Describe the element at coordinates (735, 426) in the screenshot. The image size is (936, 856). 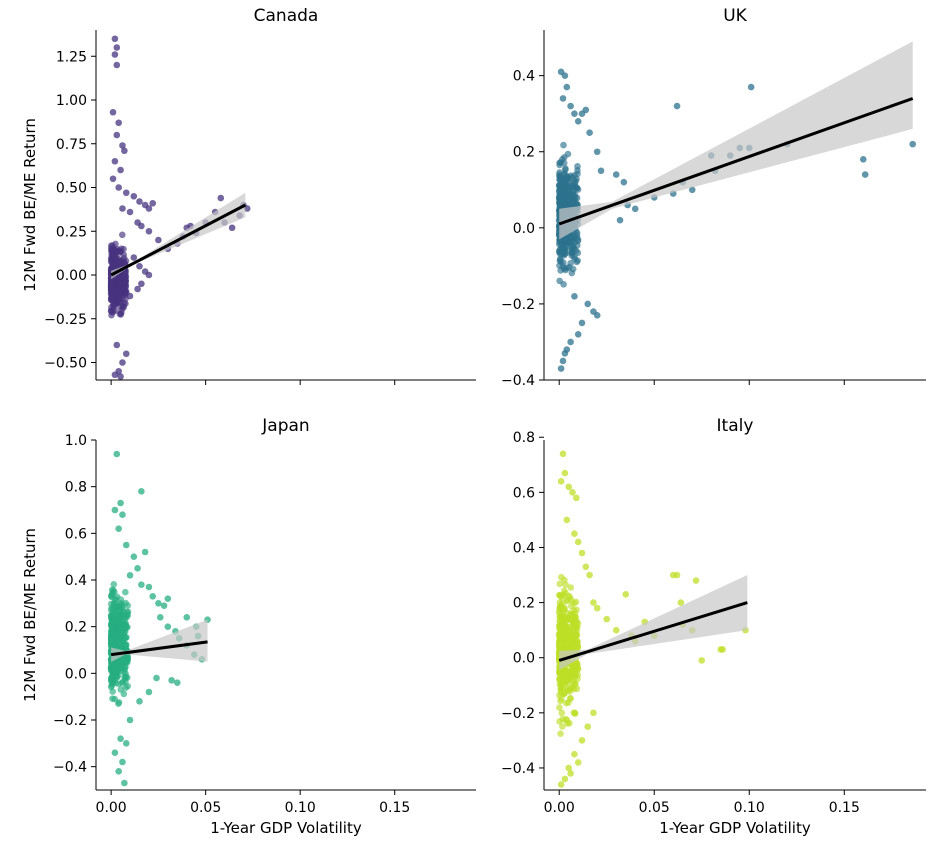
I see `panel-title: Italy` at that location.